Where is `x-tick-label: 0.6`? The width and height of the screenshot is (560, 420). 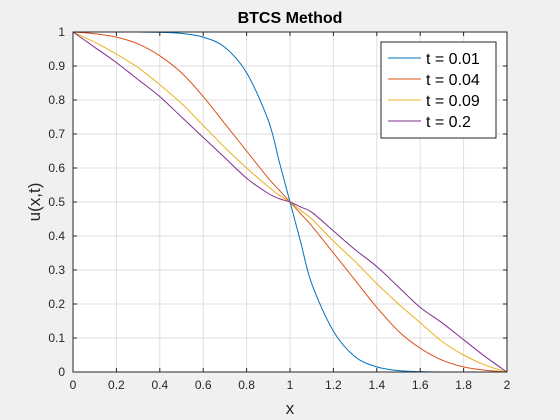
x-tick-label: 0.6 is located at coordinates (203, 385).